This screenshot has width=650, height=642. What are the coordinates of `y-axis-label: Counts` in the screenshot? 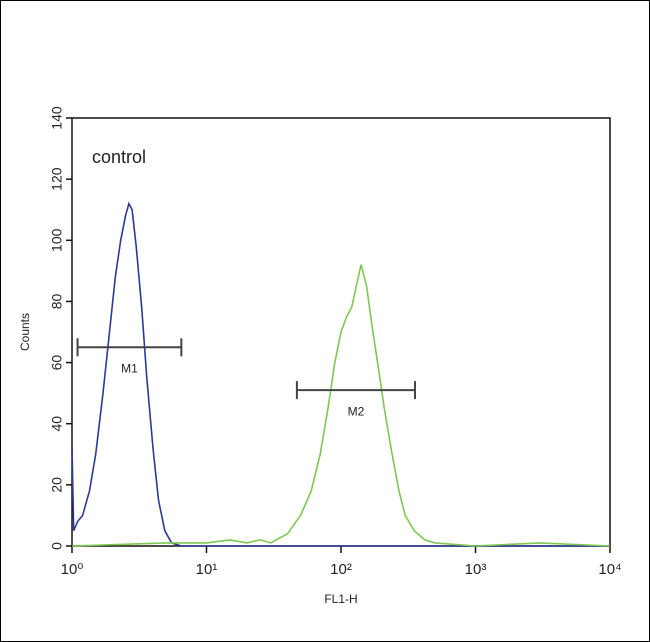 It's located at (25, 332).